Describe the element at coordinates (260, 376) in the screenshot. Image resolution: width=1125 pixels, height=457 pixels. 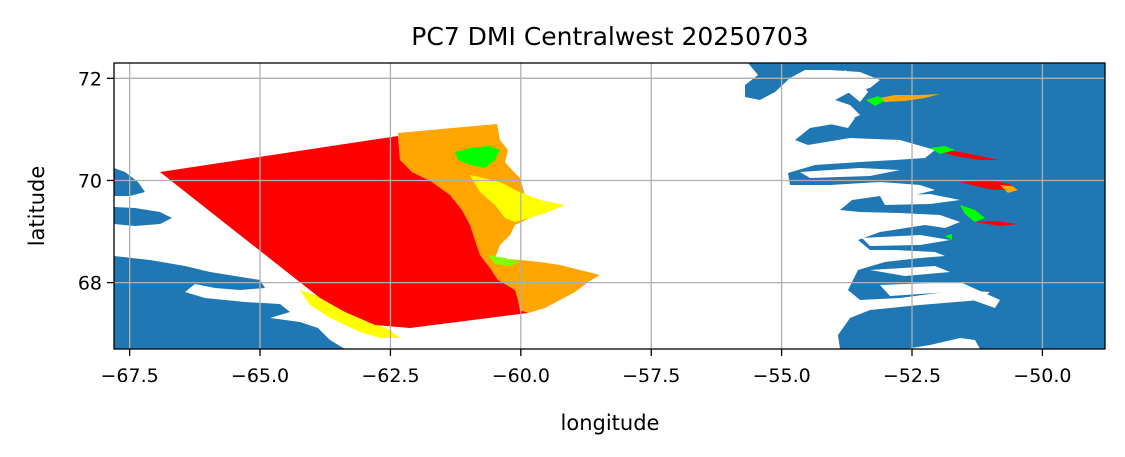
I see `x-tick-label: −65.0` at that location.